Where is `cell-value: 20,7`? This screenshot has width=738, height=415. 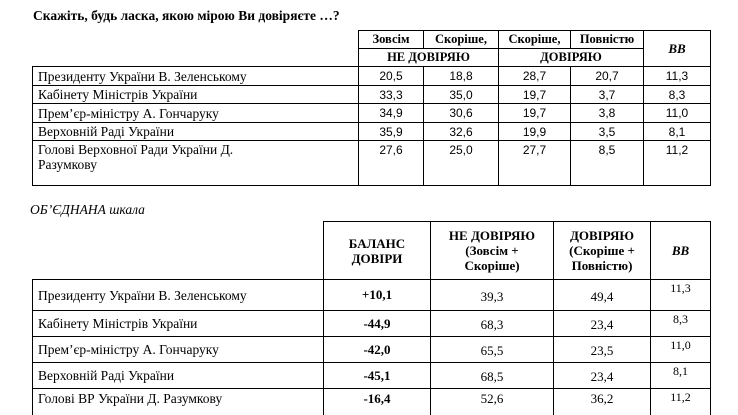
cell-value: 20,7 is located at coordinates (607, 76).